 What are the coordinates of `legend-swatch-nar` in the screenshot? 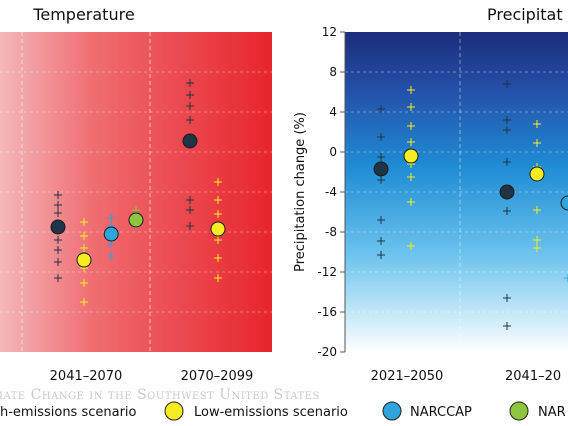 It's located at (519, 411).